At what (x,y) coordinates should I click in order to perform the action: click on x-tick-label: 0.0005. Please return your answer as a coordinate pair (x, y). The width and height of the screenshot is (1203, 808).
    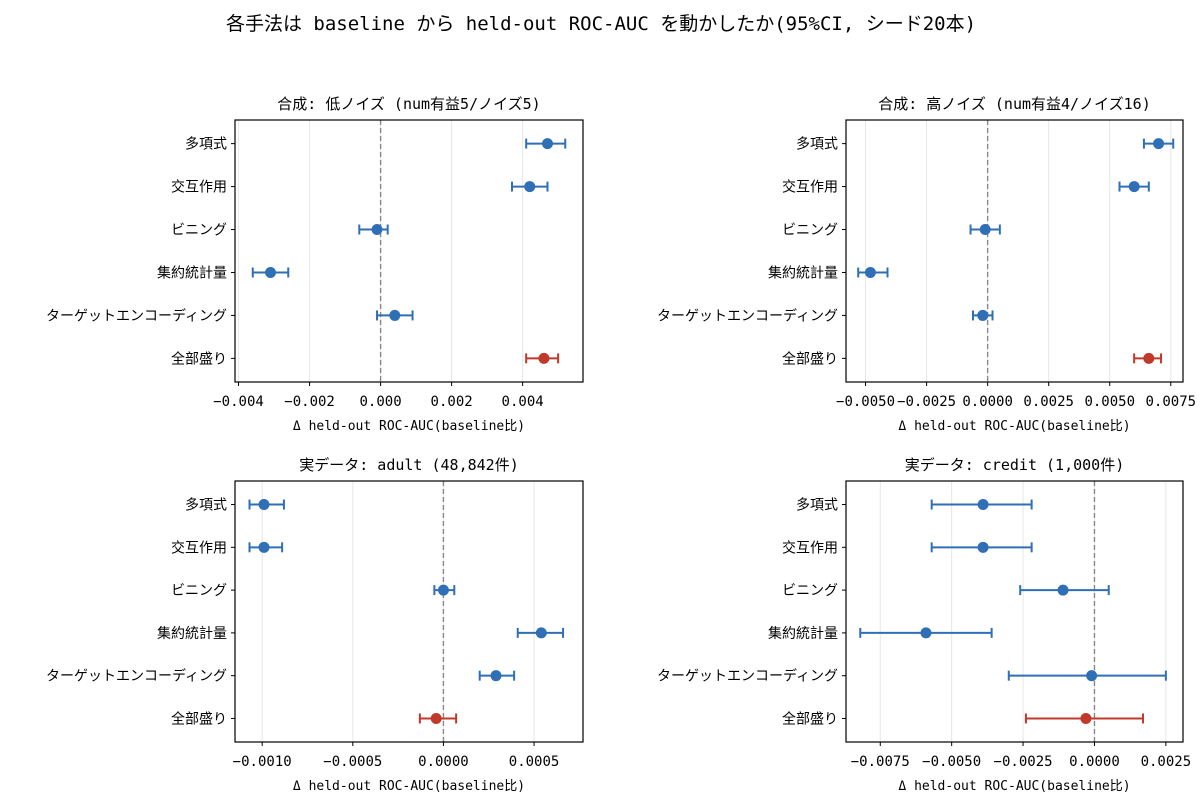
    Looking at the image, I should click on (534, 762).